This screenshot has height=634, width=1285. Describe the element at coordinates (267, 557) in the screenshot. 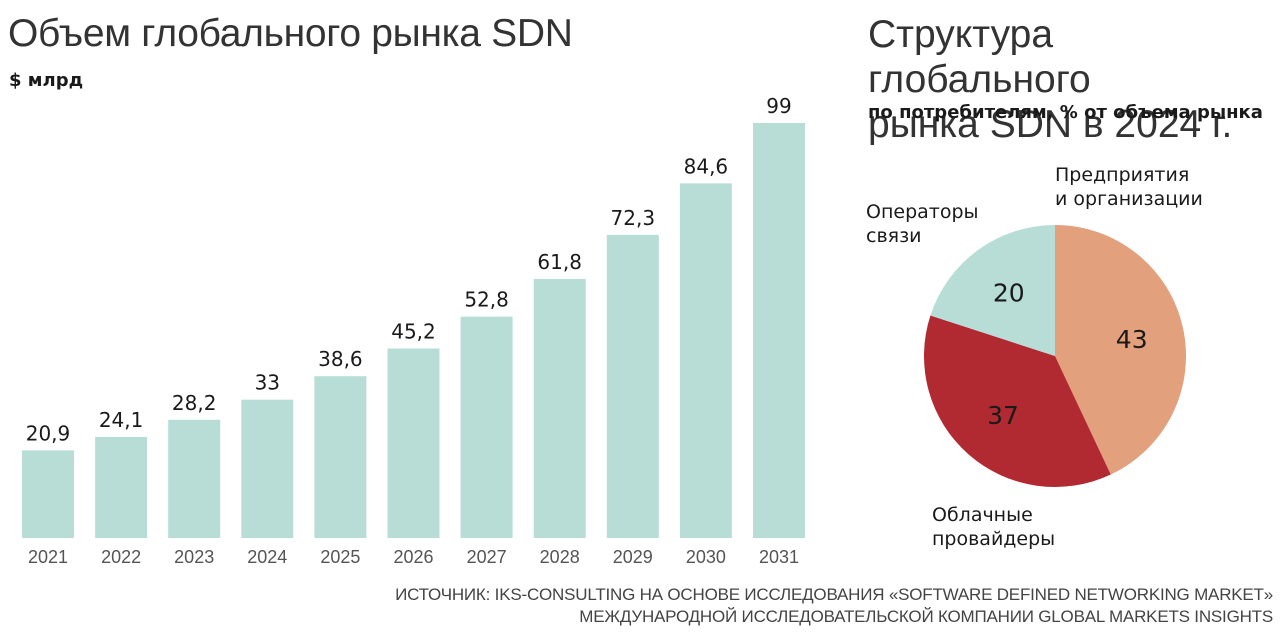

I see `x-tick-label: 2024` at that location.